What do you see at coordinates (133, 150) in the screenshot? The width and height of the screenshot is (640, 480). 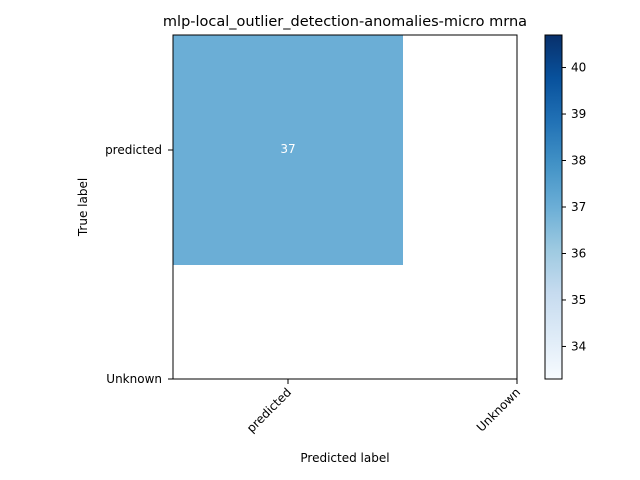 I see `y-tick-label: predicted` at bounding box center [133, 150].